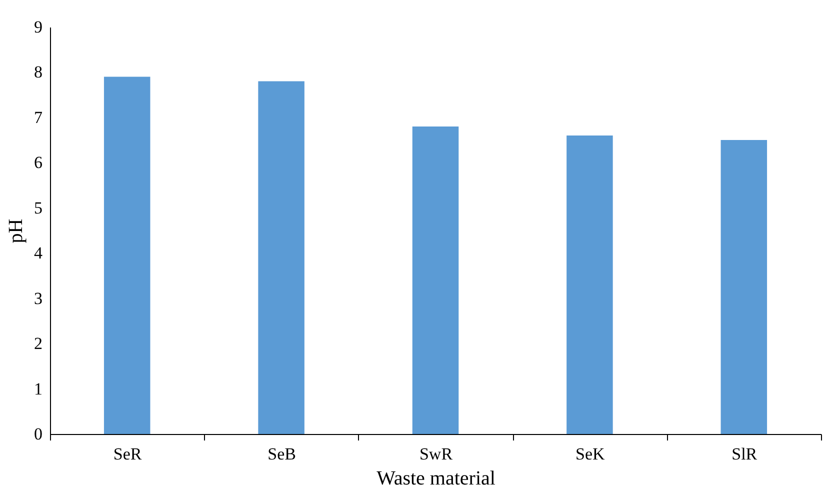 The height and width of the screenshot is (493, 827). I want to click on x-tick-label: SeK, so click(591, 454).